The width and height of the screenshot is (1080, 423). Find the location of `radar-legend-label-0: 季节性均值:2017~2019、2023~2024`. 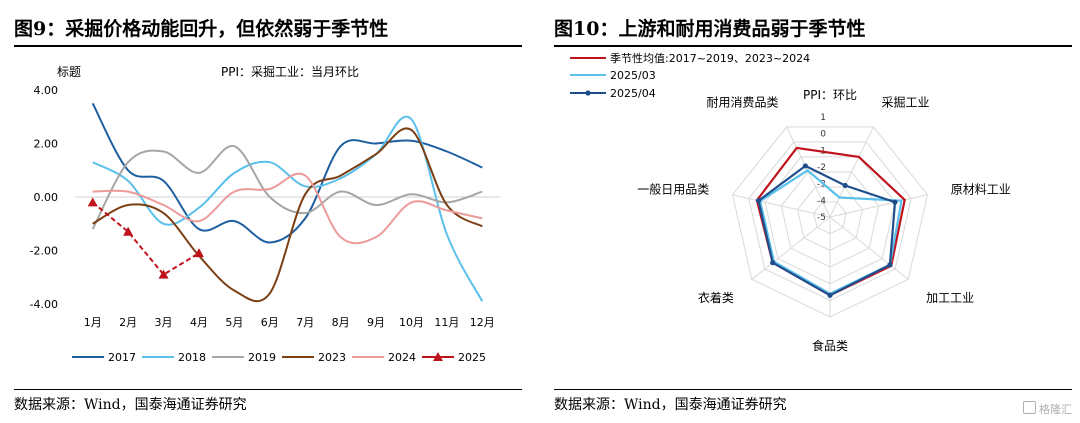

radar-legend-label-0: 季节性均值:2017~2019、2023~2024 is located at coordinates (710, 58).